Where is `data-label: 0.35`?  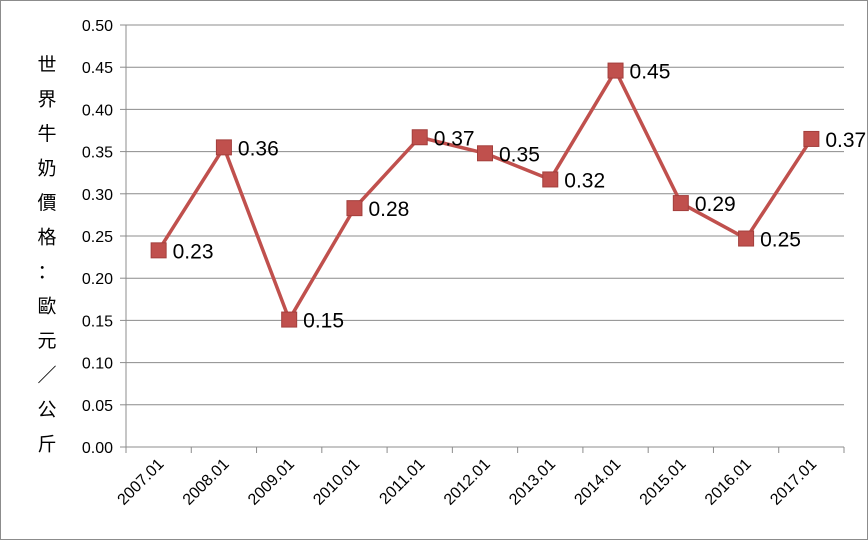 data-label: 0.35 is located at coordinates (519, 154).